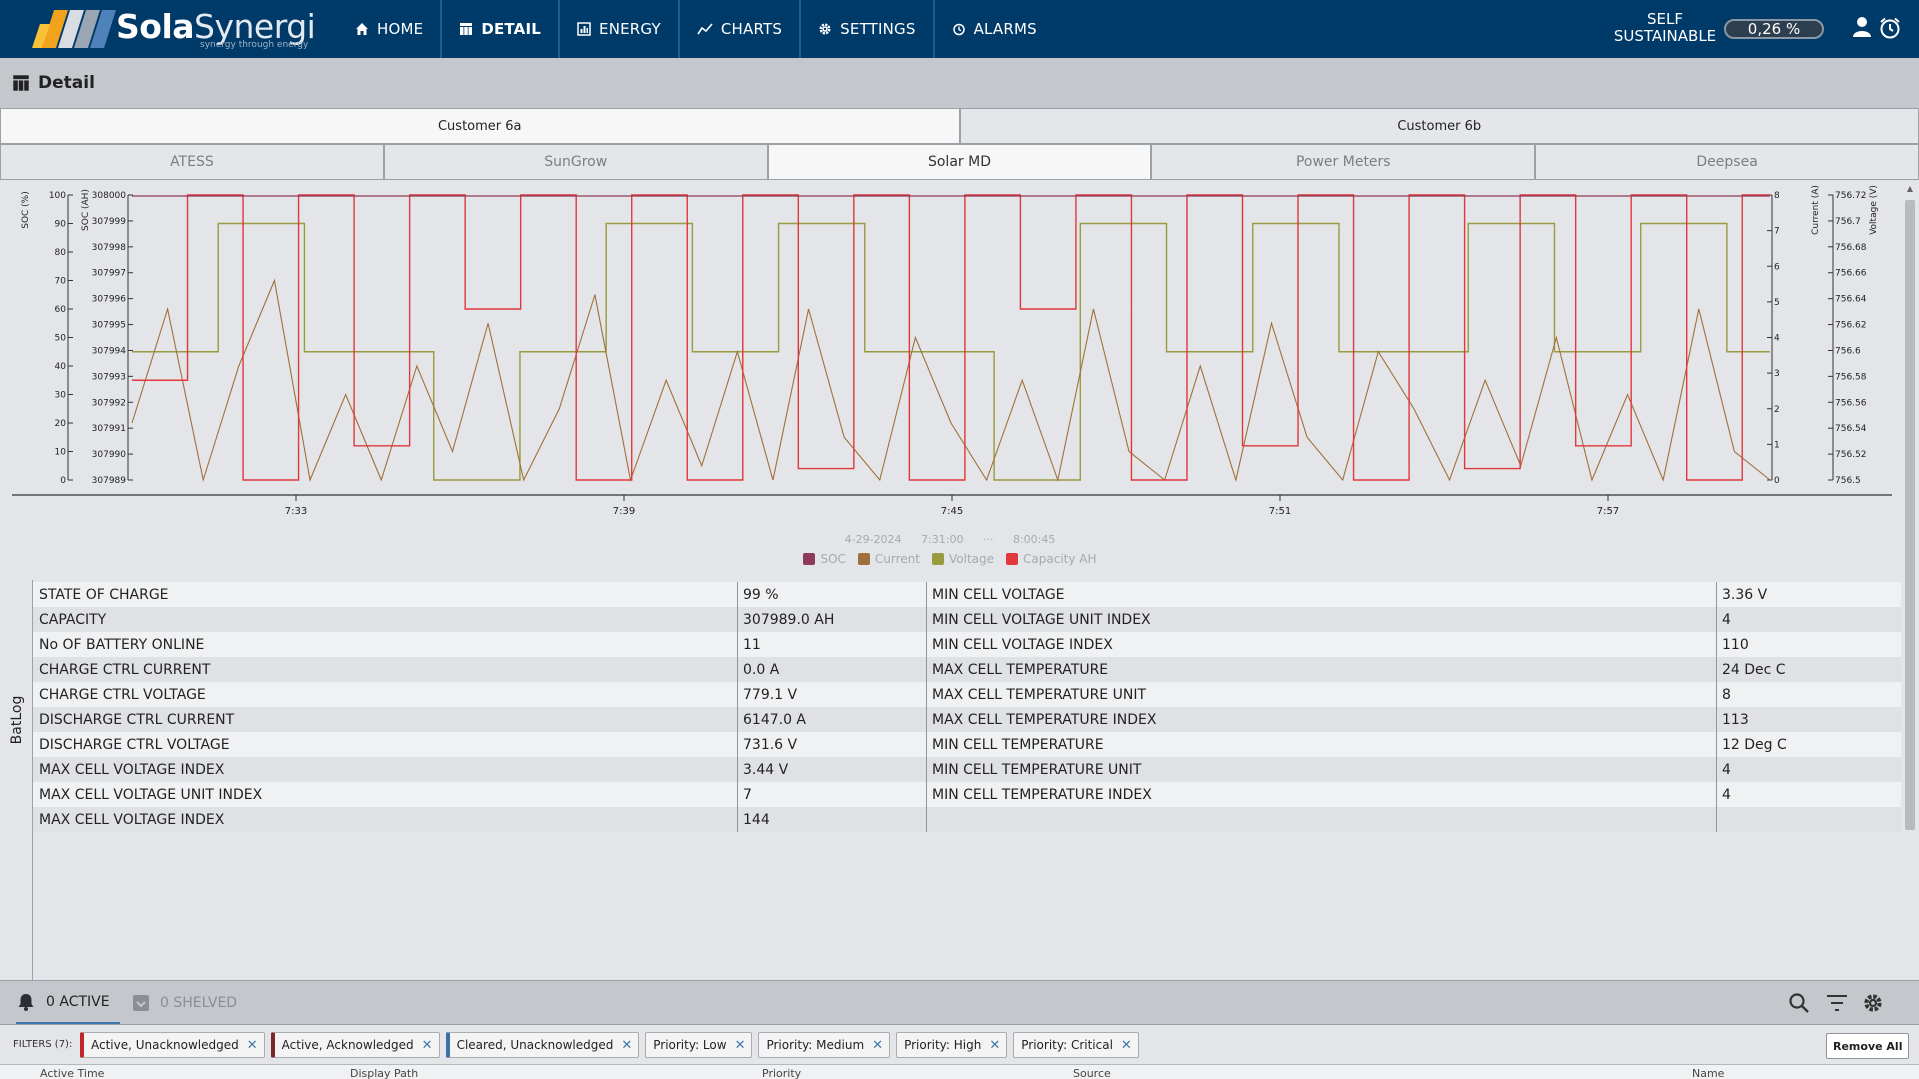 The width and height of the screenshot is (1919, 1079). I want to click on batlog-label-cell: MIN CELL TEMPERATURE INDEX, so click(1321, 794).